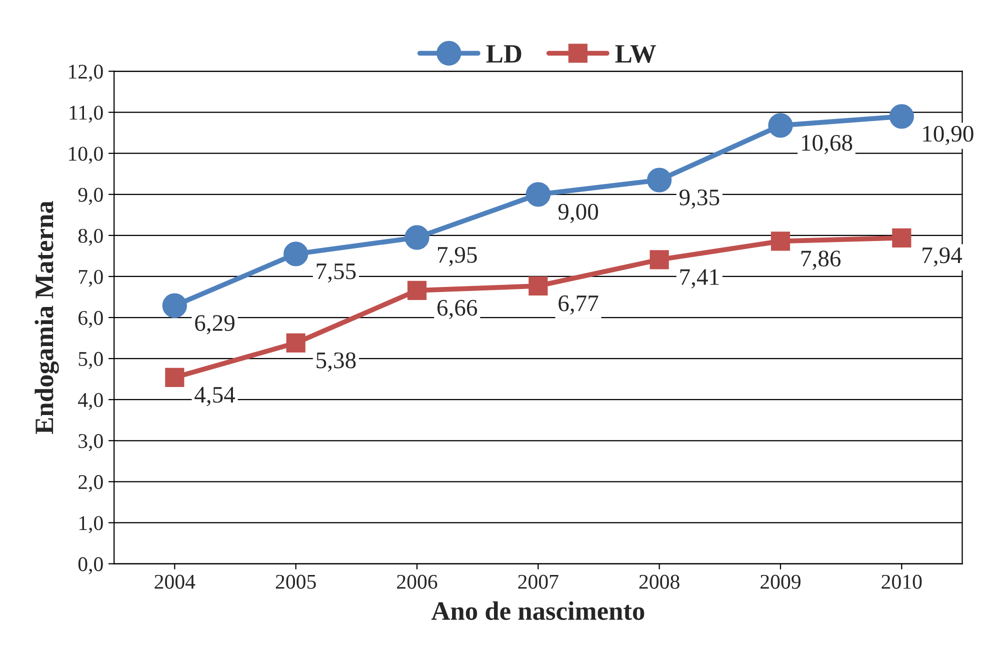 The width and height of the screenshot is (992, 648). What do you see at coordinates (659, 581) in the screenshot?
I see `x-tick-label: 2008` at bounding box center [659, 581].